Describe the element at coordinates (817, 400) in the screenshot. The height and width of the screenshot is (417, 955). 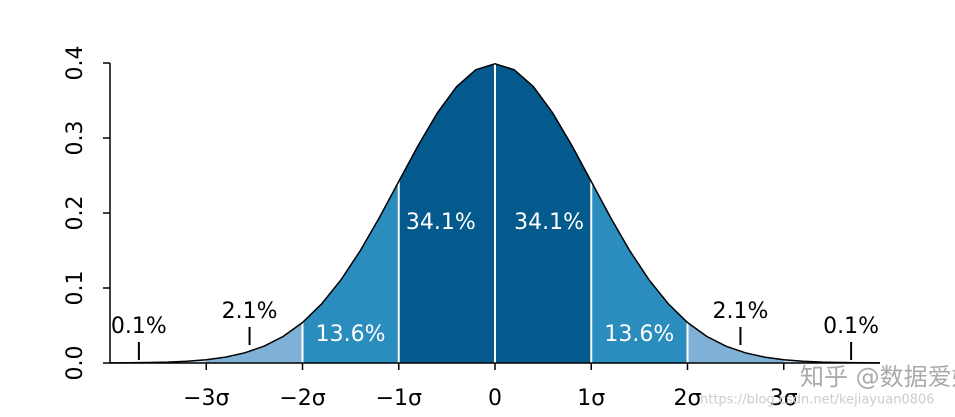
I see `source-url: https://blog.csdn.net/kejiayuan0806` at that location.